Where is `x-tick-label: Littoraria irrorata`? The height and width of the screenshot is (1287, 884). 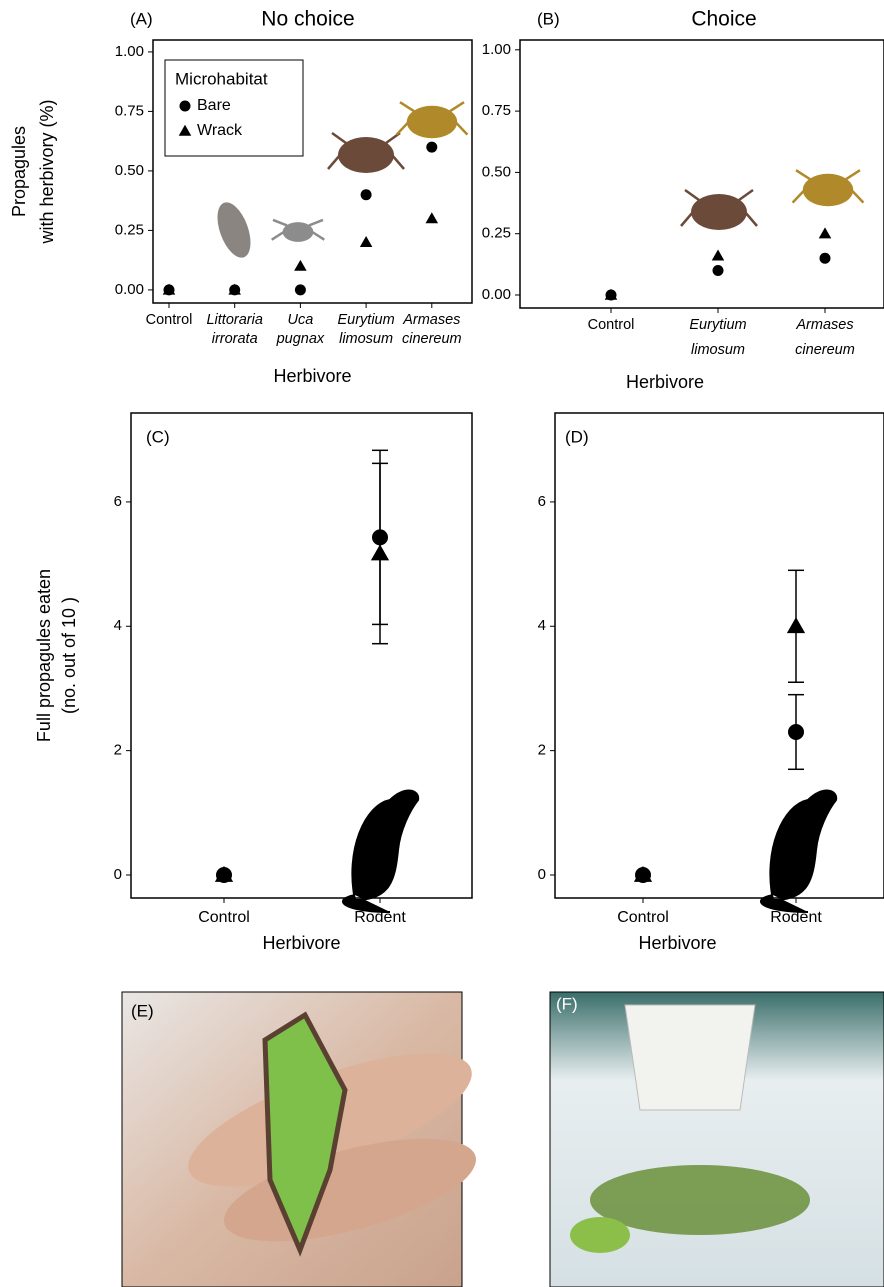 x-tick-label: Littoraria irrorata is located at coordinates (234, 329).